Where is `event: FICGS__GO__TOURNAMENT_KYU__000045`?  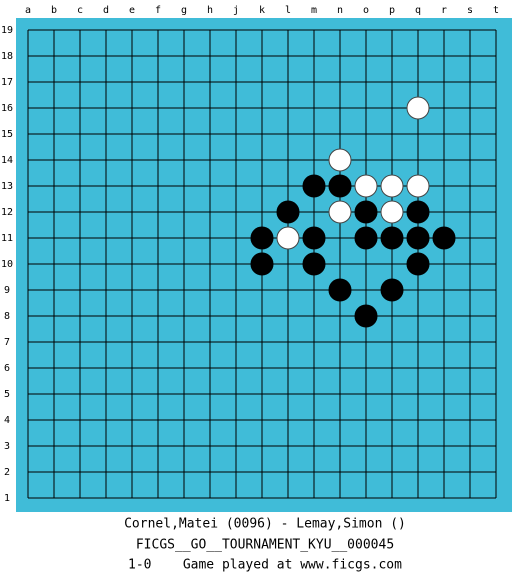 event: FICGS__GO__TOURNAMENT_KYU__000045 is located at coordinates (265, 545).